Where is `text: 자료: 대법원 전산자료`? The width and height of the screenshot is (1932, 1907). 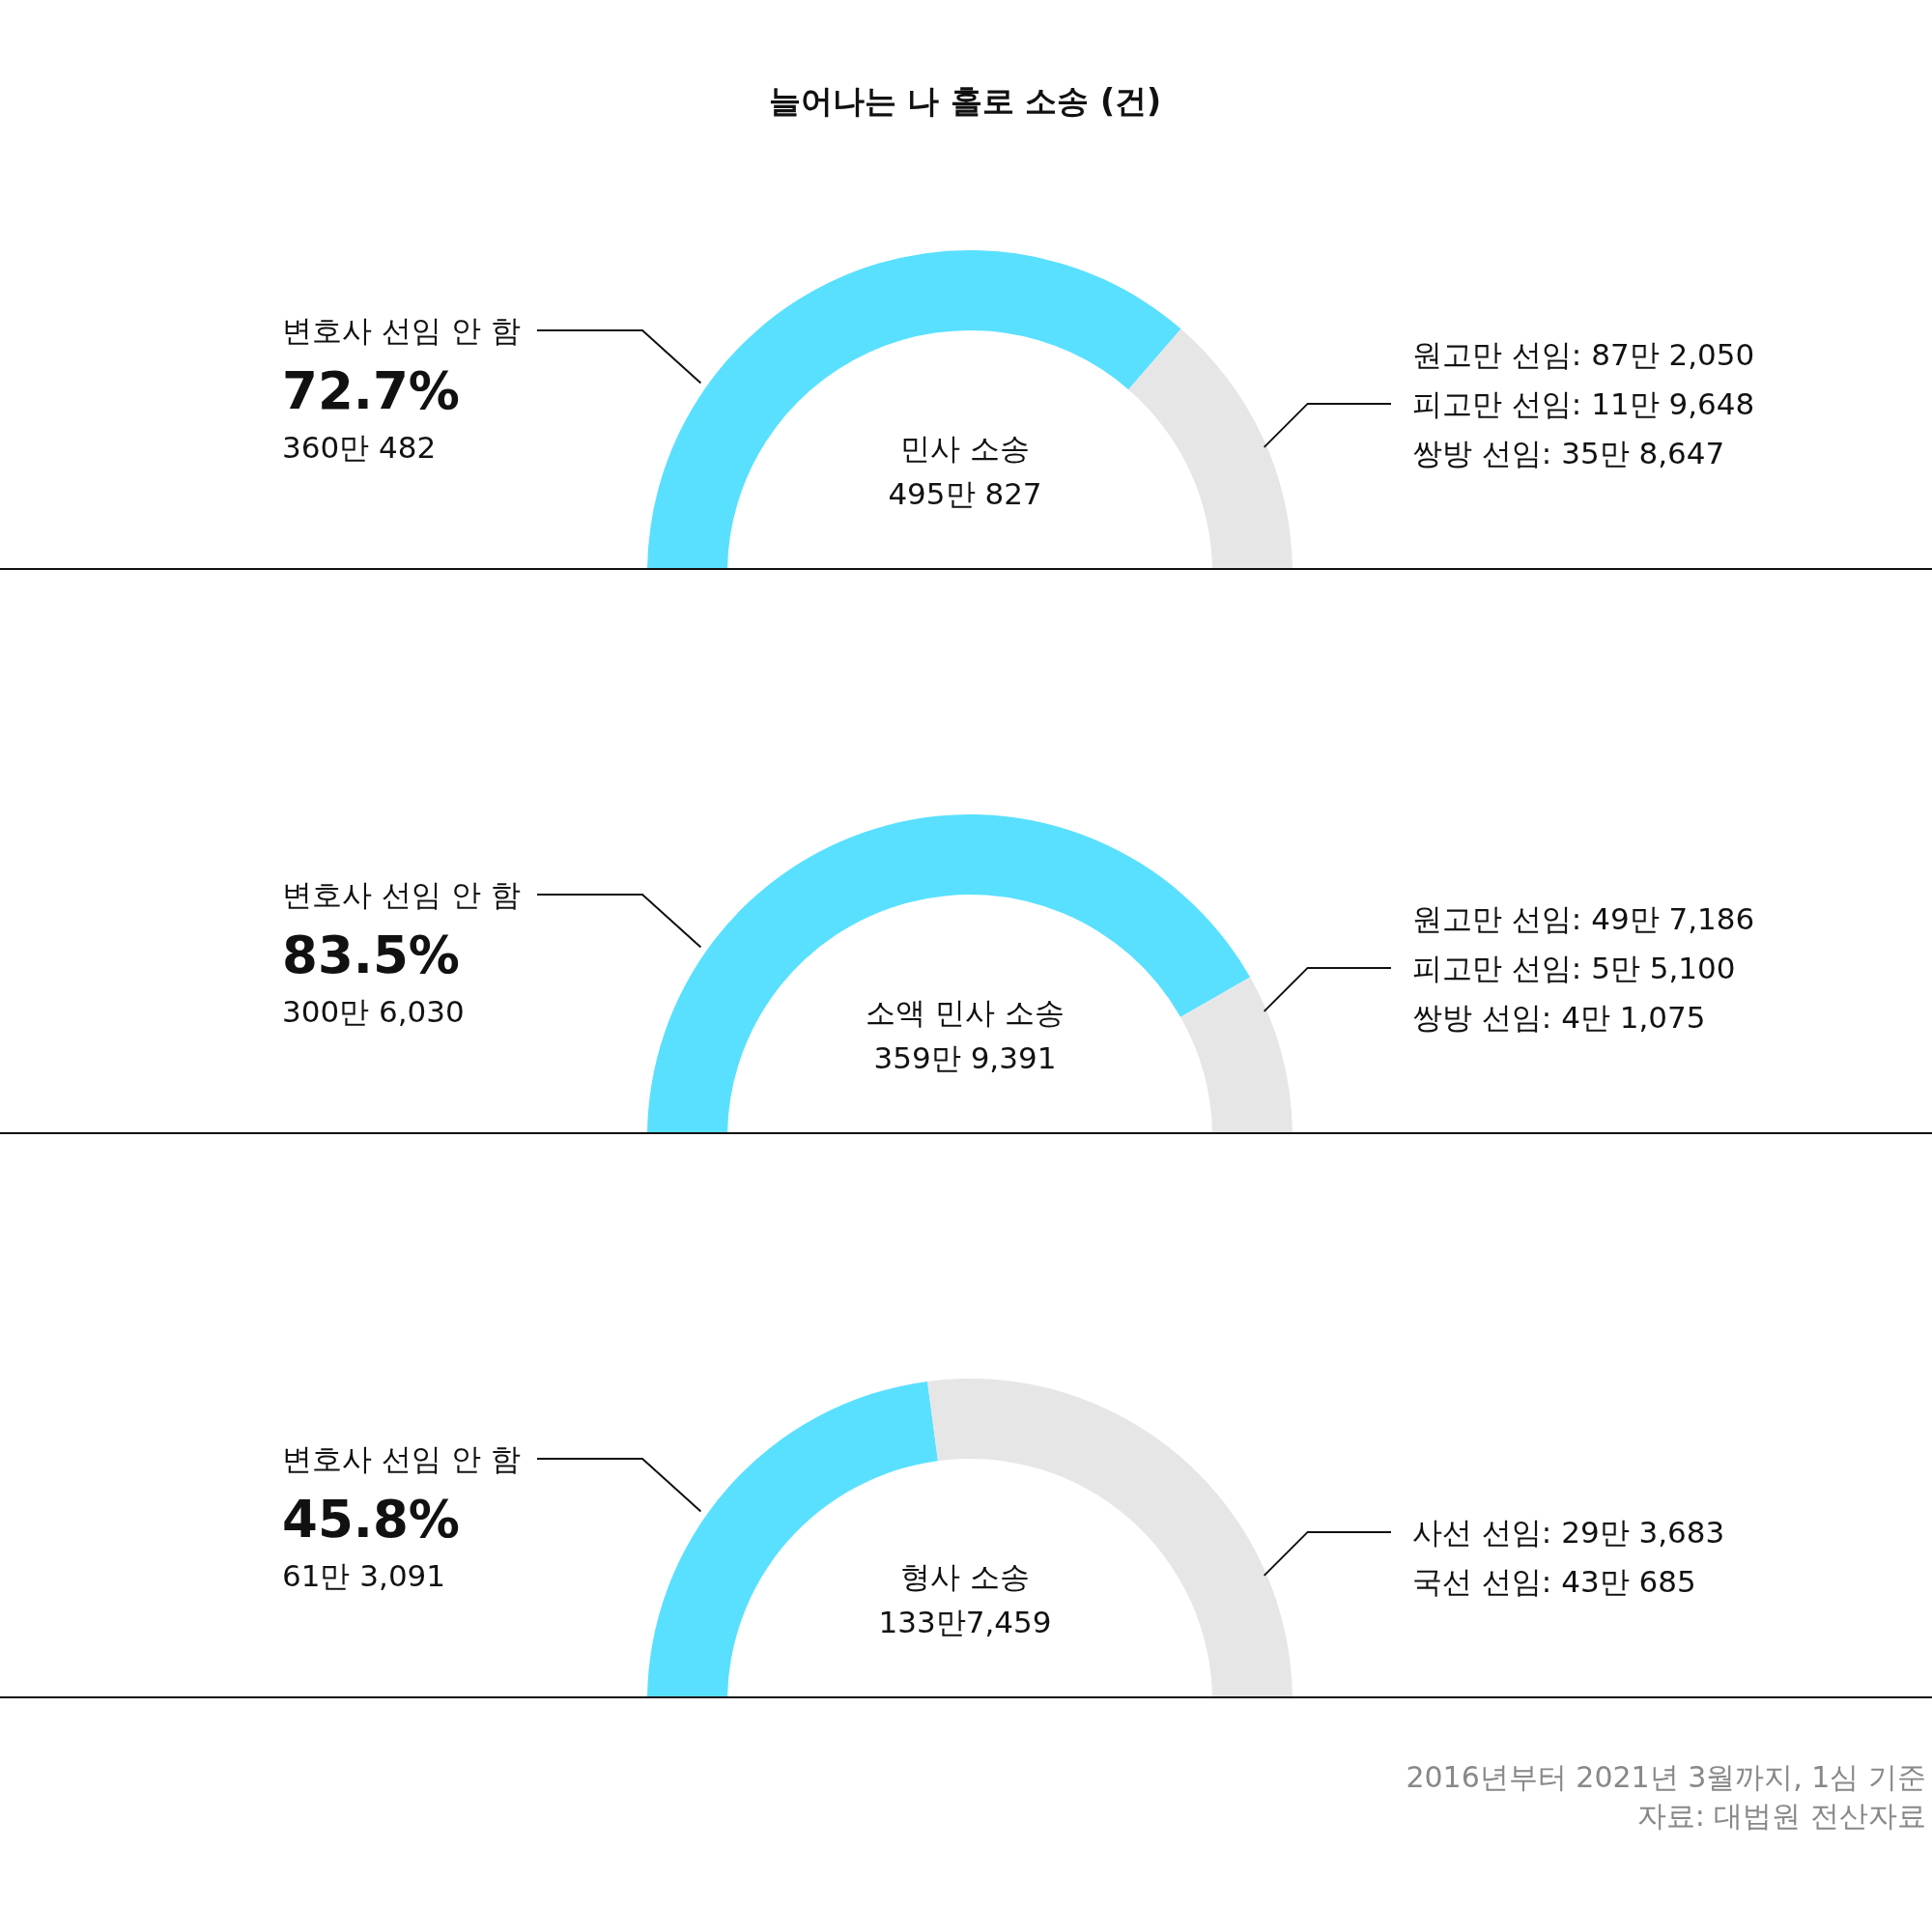
text: 자료: 대법원 전산자료 is located at coordinates (1781, 1816).